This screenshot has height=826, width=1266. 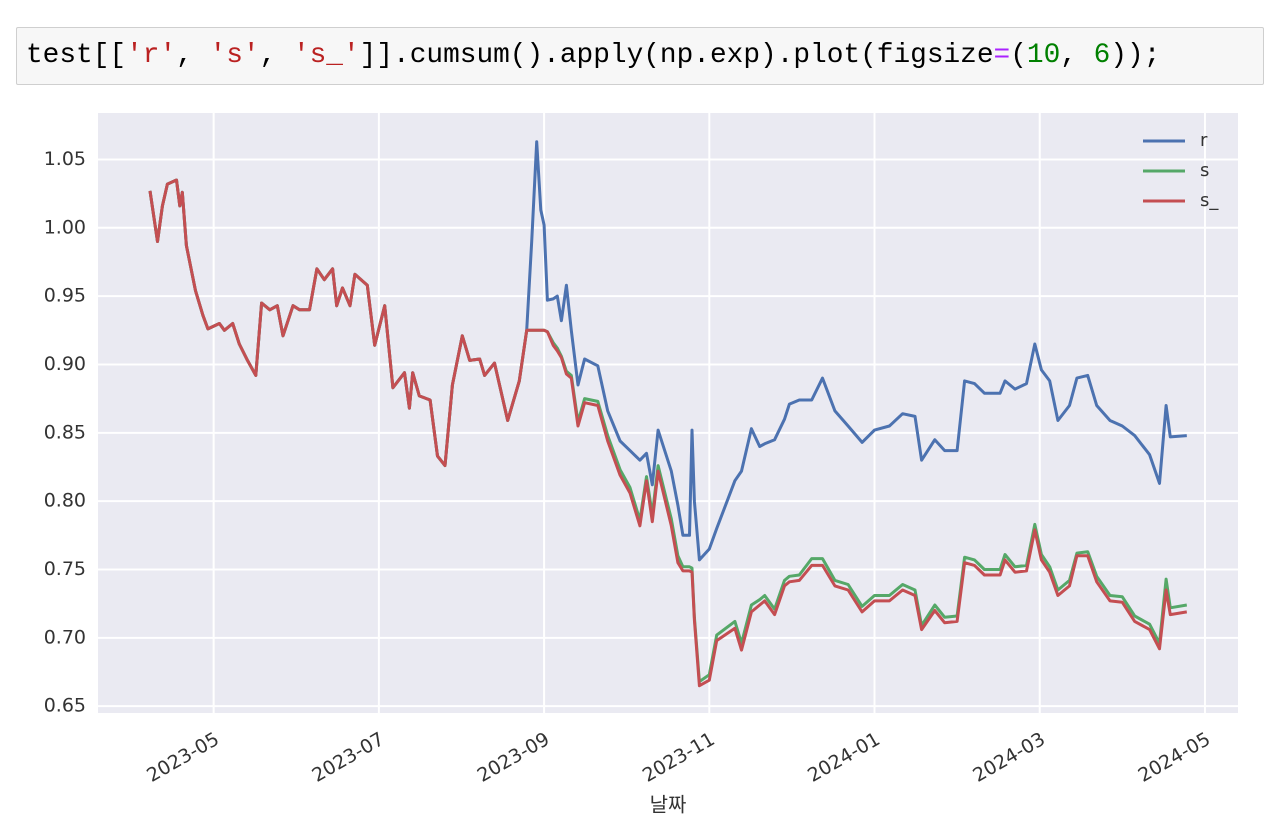 What do you see at coordinates (1204, 170) in the screenshot?
I see `legend-label: s` at bounding box center [1204, 170].